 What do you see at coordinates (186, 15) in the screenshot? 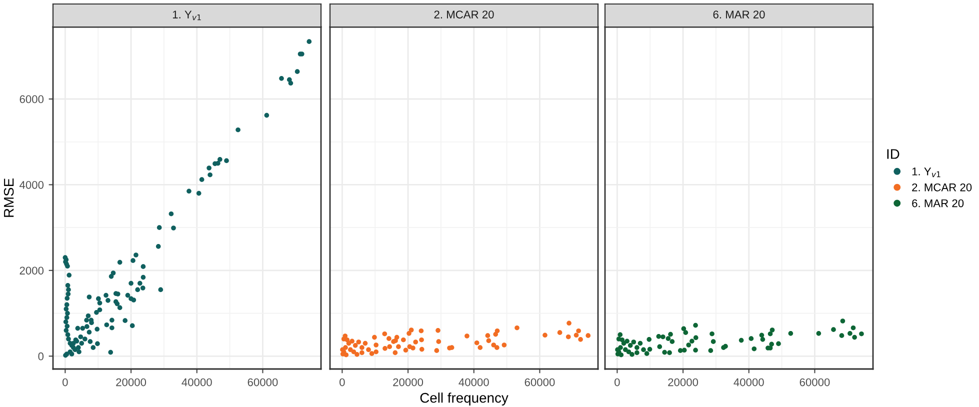
I see `chart-title: 1. Y$_{v1}$` at bounding box center [186, 15].